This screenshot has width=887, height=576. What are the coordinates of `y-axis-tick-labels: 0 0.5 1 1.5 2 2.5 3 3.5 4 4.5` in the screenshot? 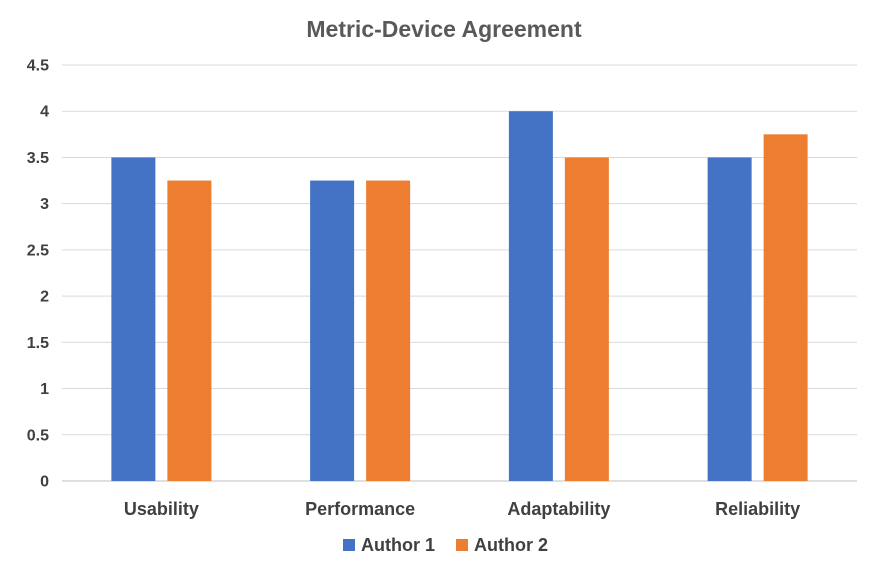 It's located at (38, 274).